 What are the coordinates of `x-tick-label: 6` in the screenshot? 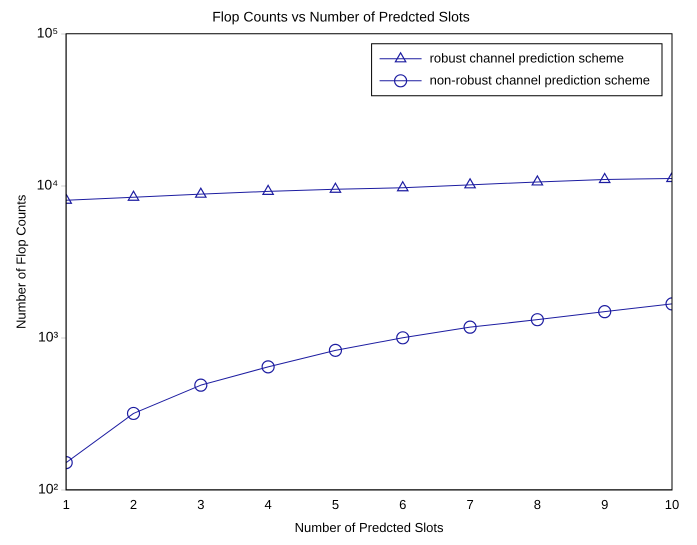 It's located at (402, 504).